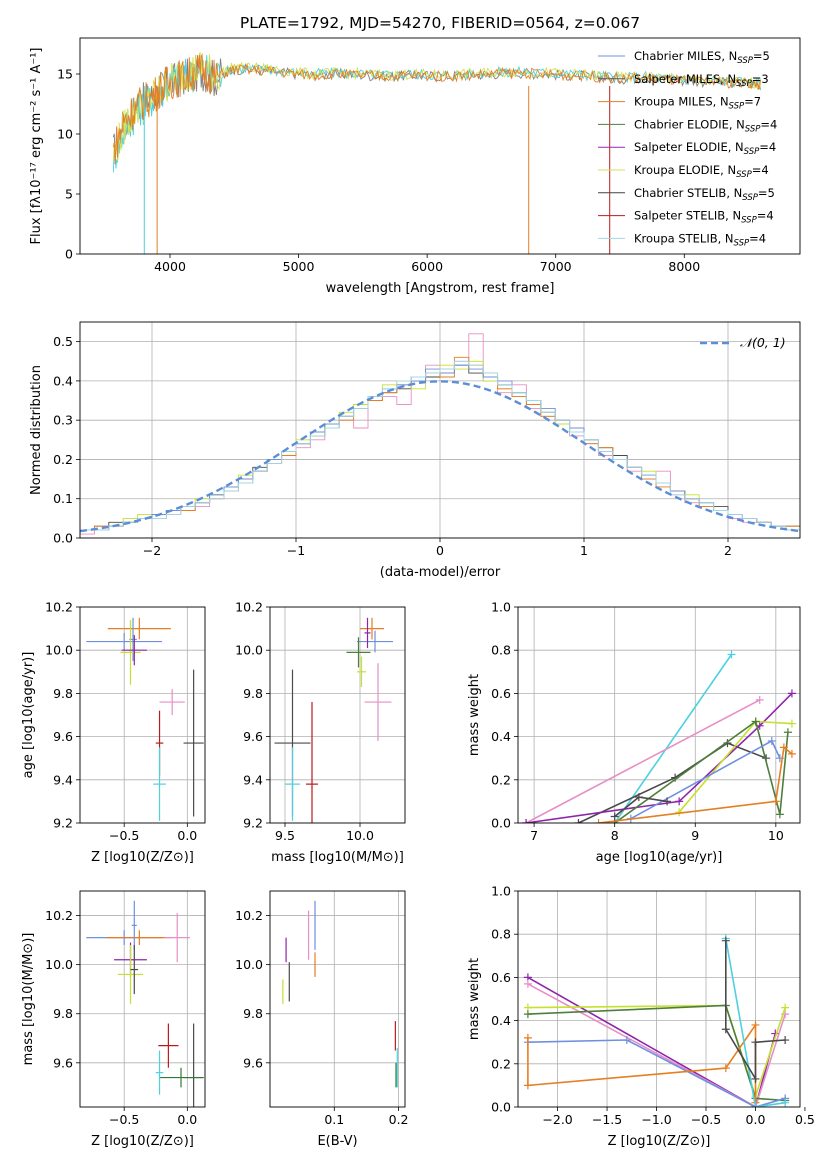  I want to click on x-tick-label: 10, so click(776, 835).